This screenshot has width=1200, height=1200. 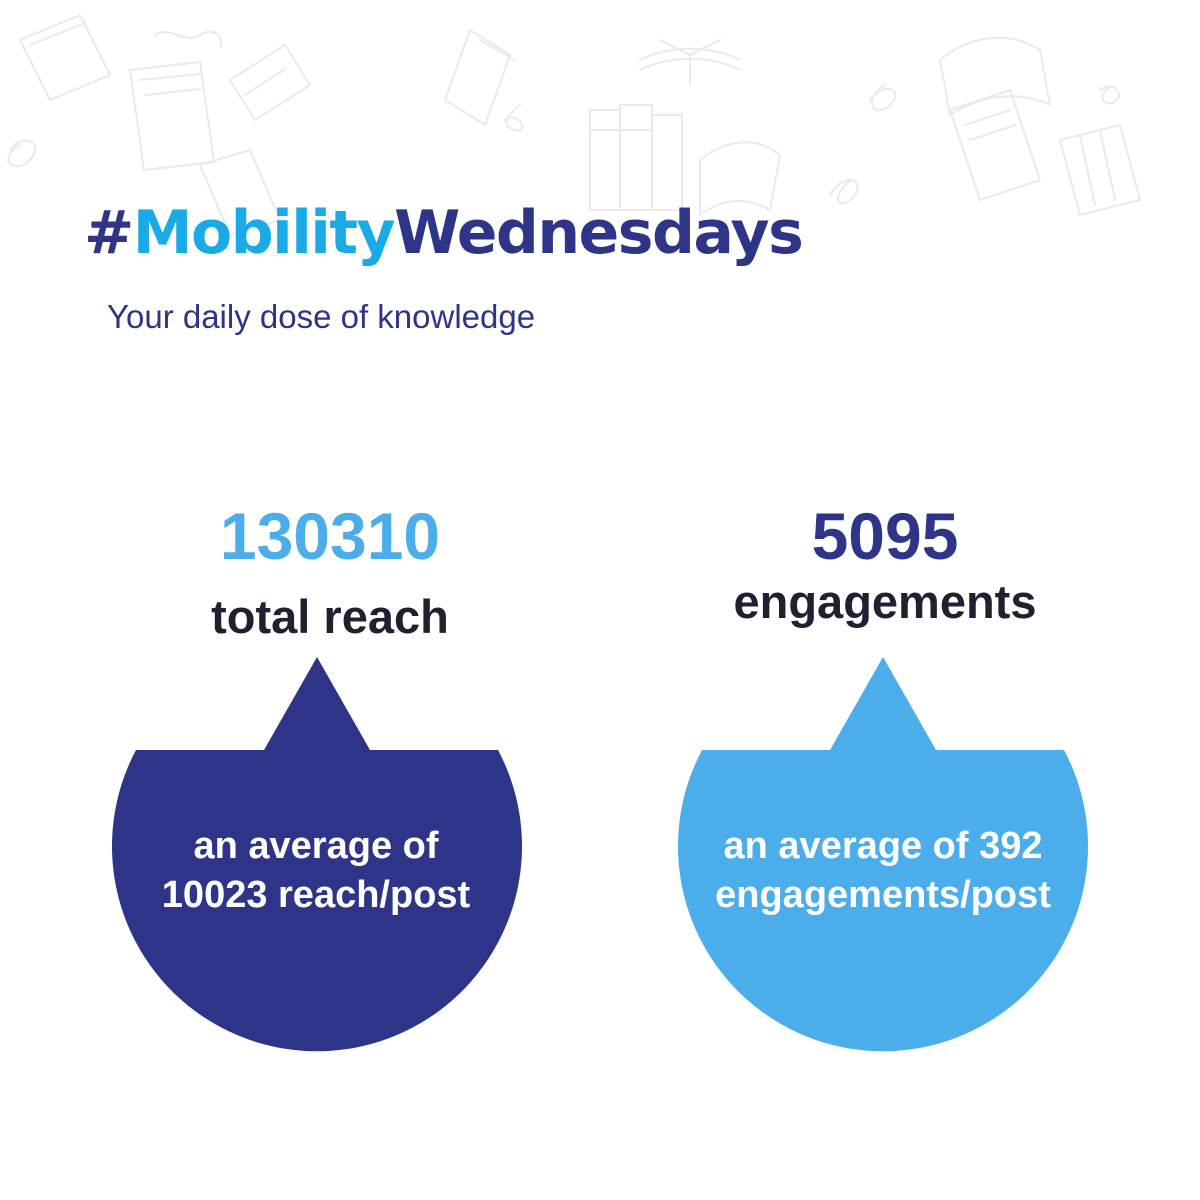 What do you see at coordinates (264, 233) in the screenshot?
I see `title-part-mobility: Mobility` at bounding box center [264, 233].